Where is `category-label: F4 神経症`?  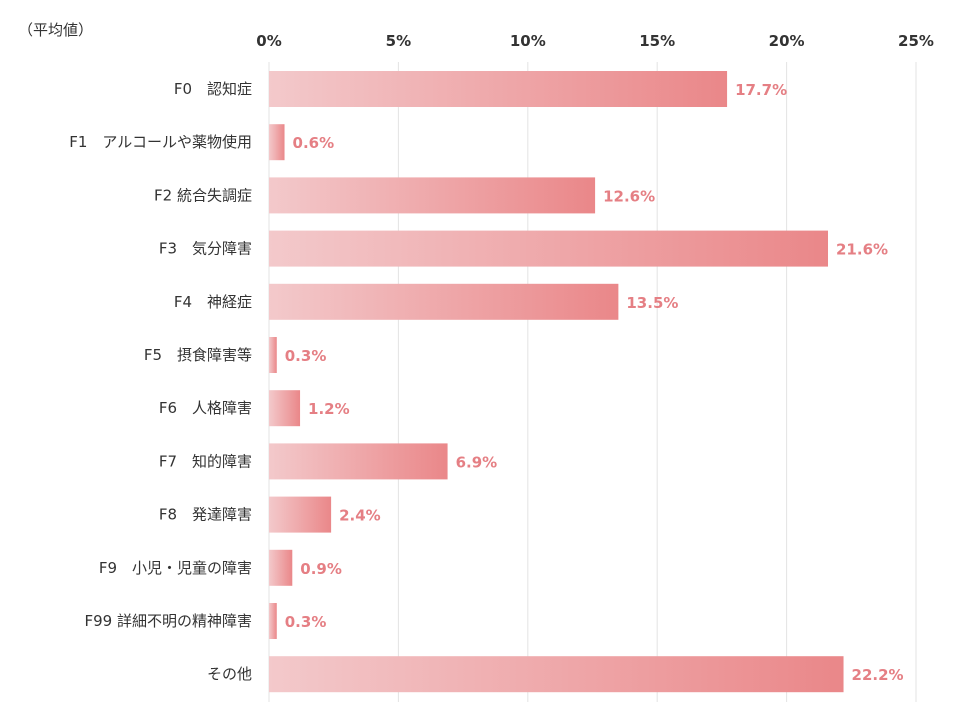 category-label: F4 神経症 is located at coordinates (213, 302).